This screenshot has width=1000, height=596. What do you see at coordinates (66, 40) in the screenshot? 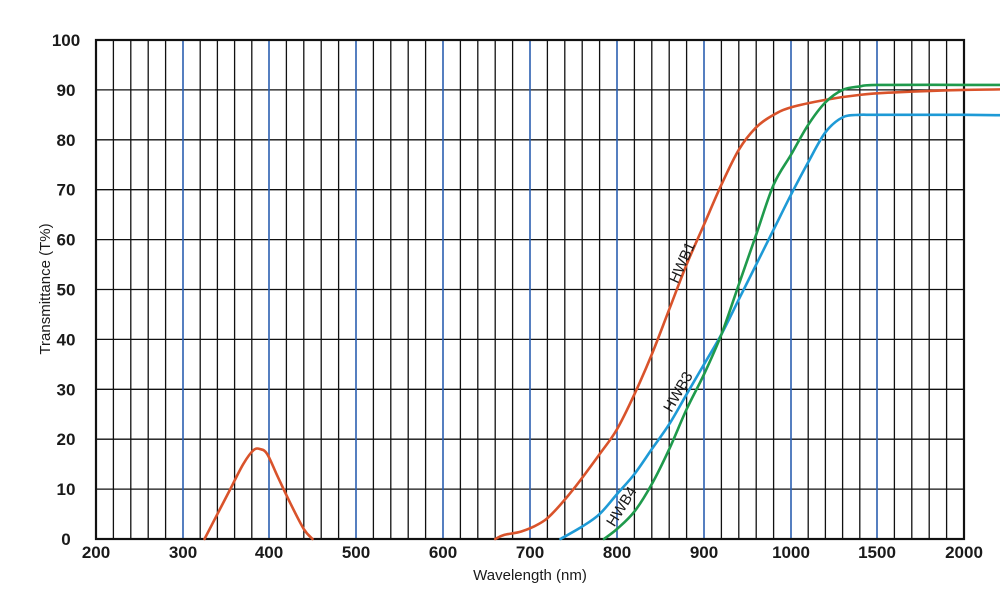
I see `y-tick-label: 100` at bounding box center [66, 40].